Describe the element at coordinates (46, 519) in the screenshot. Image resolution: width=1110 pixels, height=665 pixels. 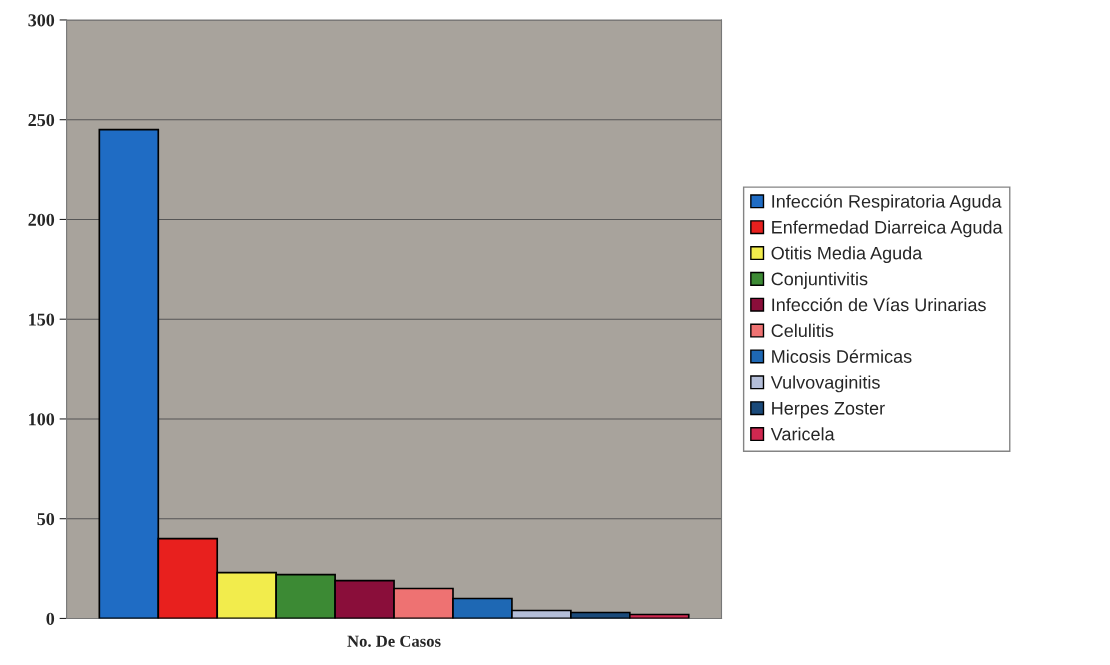
I see `y-tick-label: 50` at that location.